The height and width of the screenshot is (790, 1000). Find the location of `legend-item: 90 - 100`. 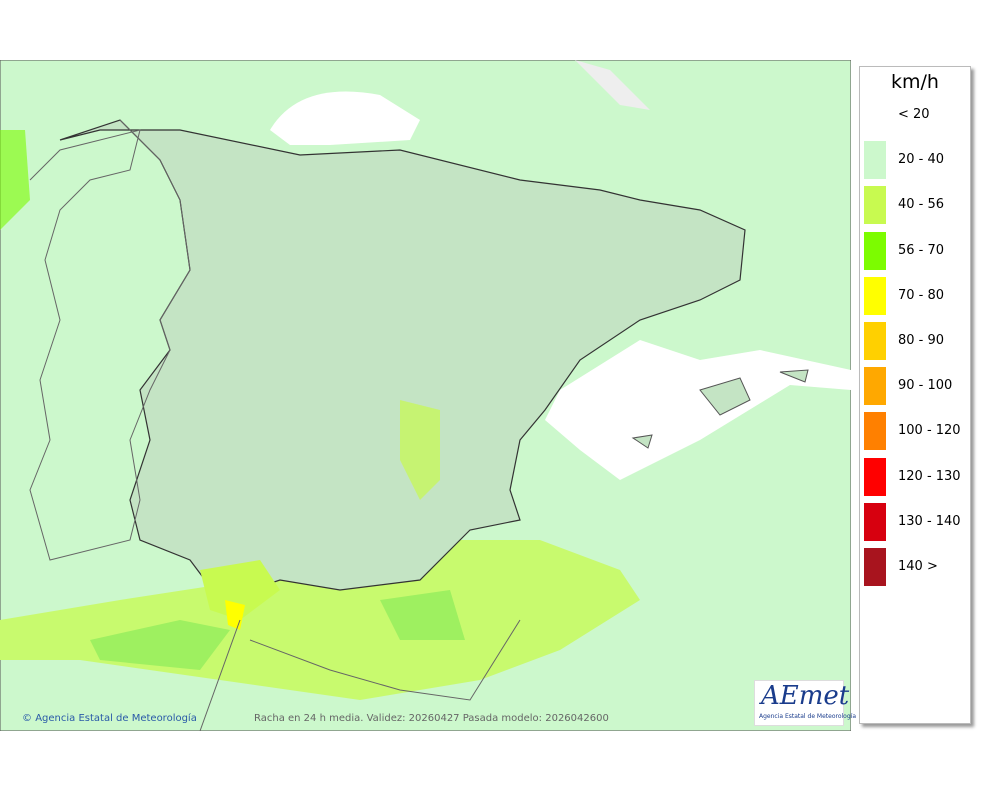

legend-item: 90 - 100 is located at coordinates (916, 386).